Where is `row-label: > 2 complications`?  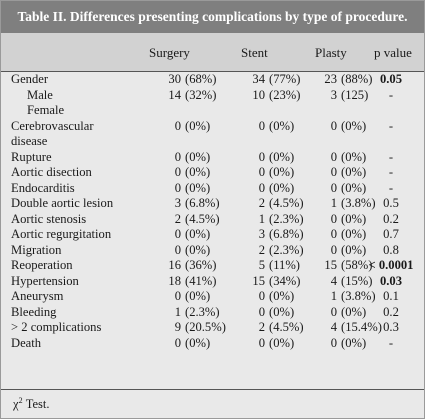 row-label: > 2 complications is located at coordinates (56, 327).